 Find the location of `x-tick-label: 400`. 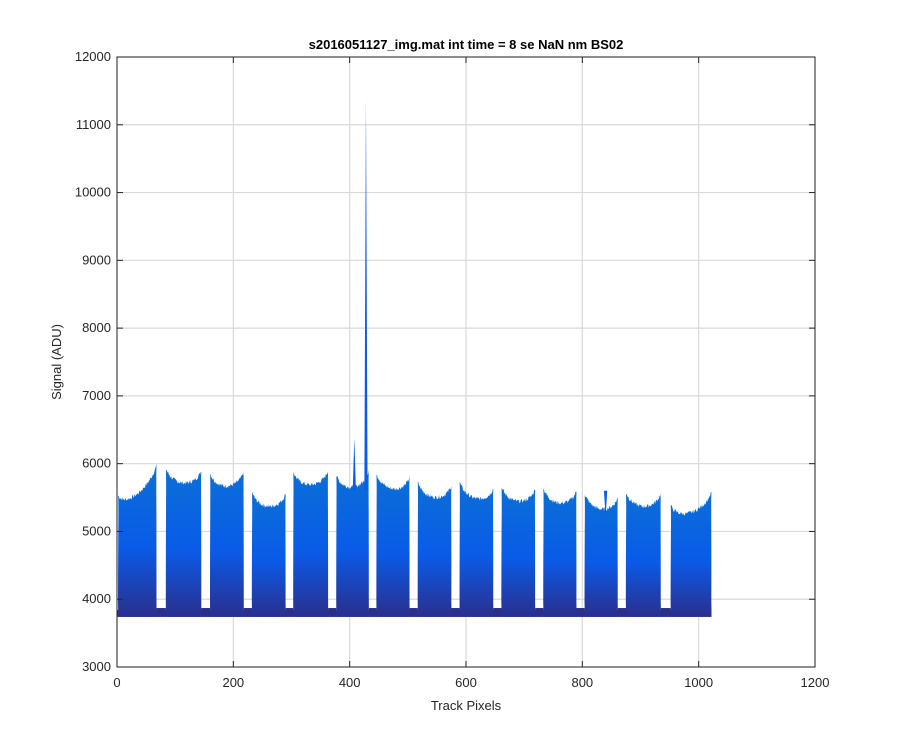

x-tick-label: 400 is located at coordinates (350, 682).